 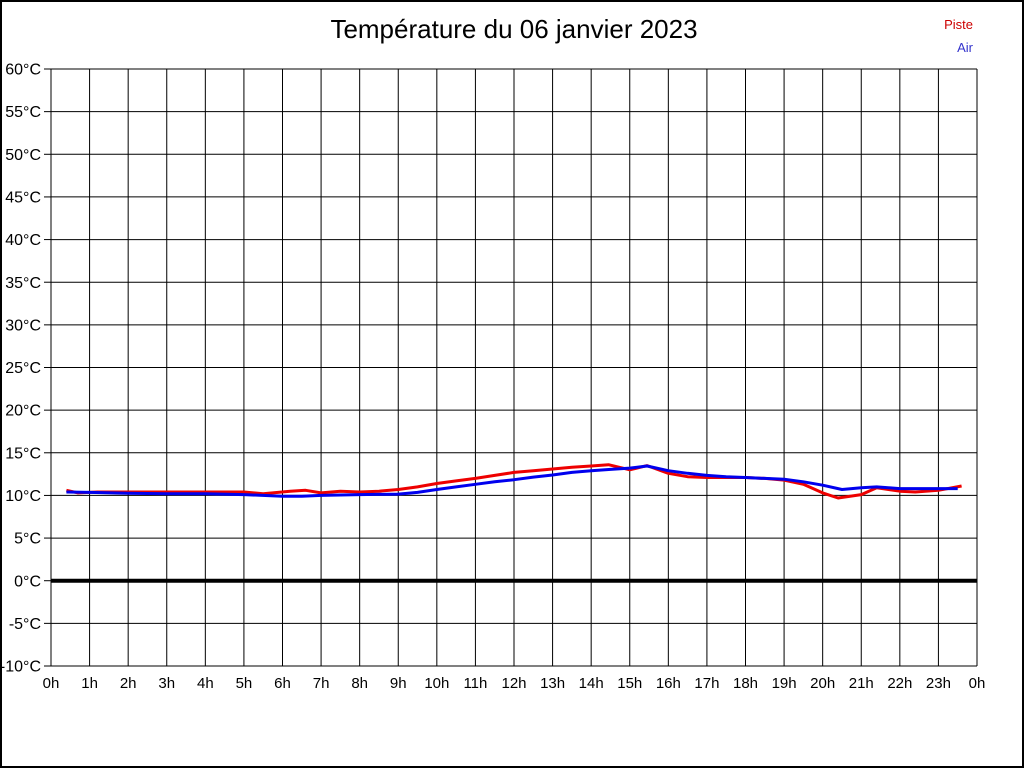 I want to click on y-tick-label: -10°C, so click(x=21, y=667).